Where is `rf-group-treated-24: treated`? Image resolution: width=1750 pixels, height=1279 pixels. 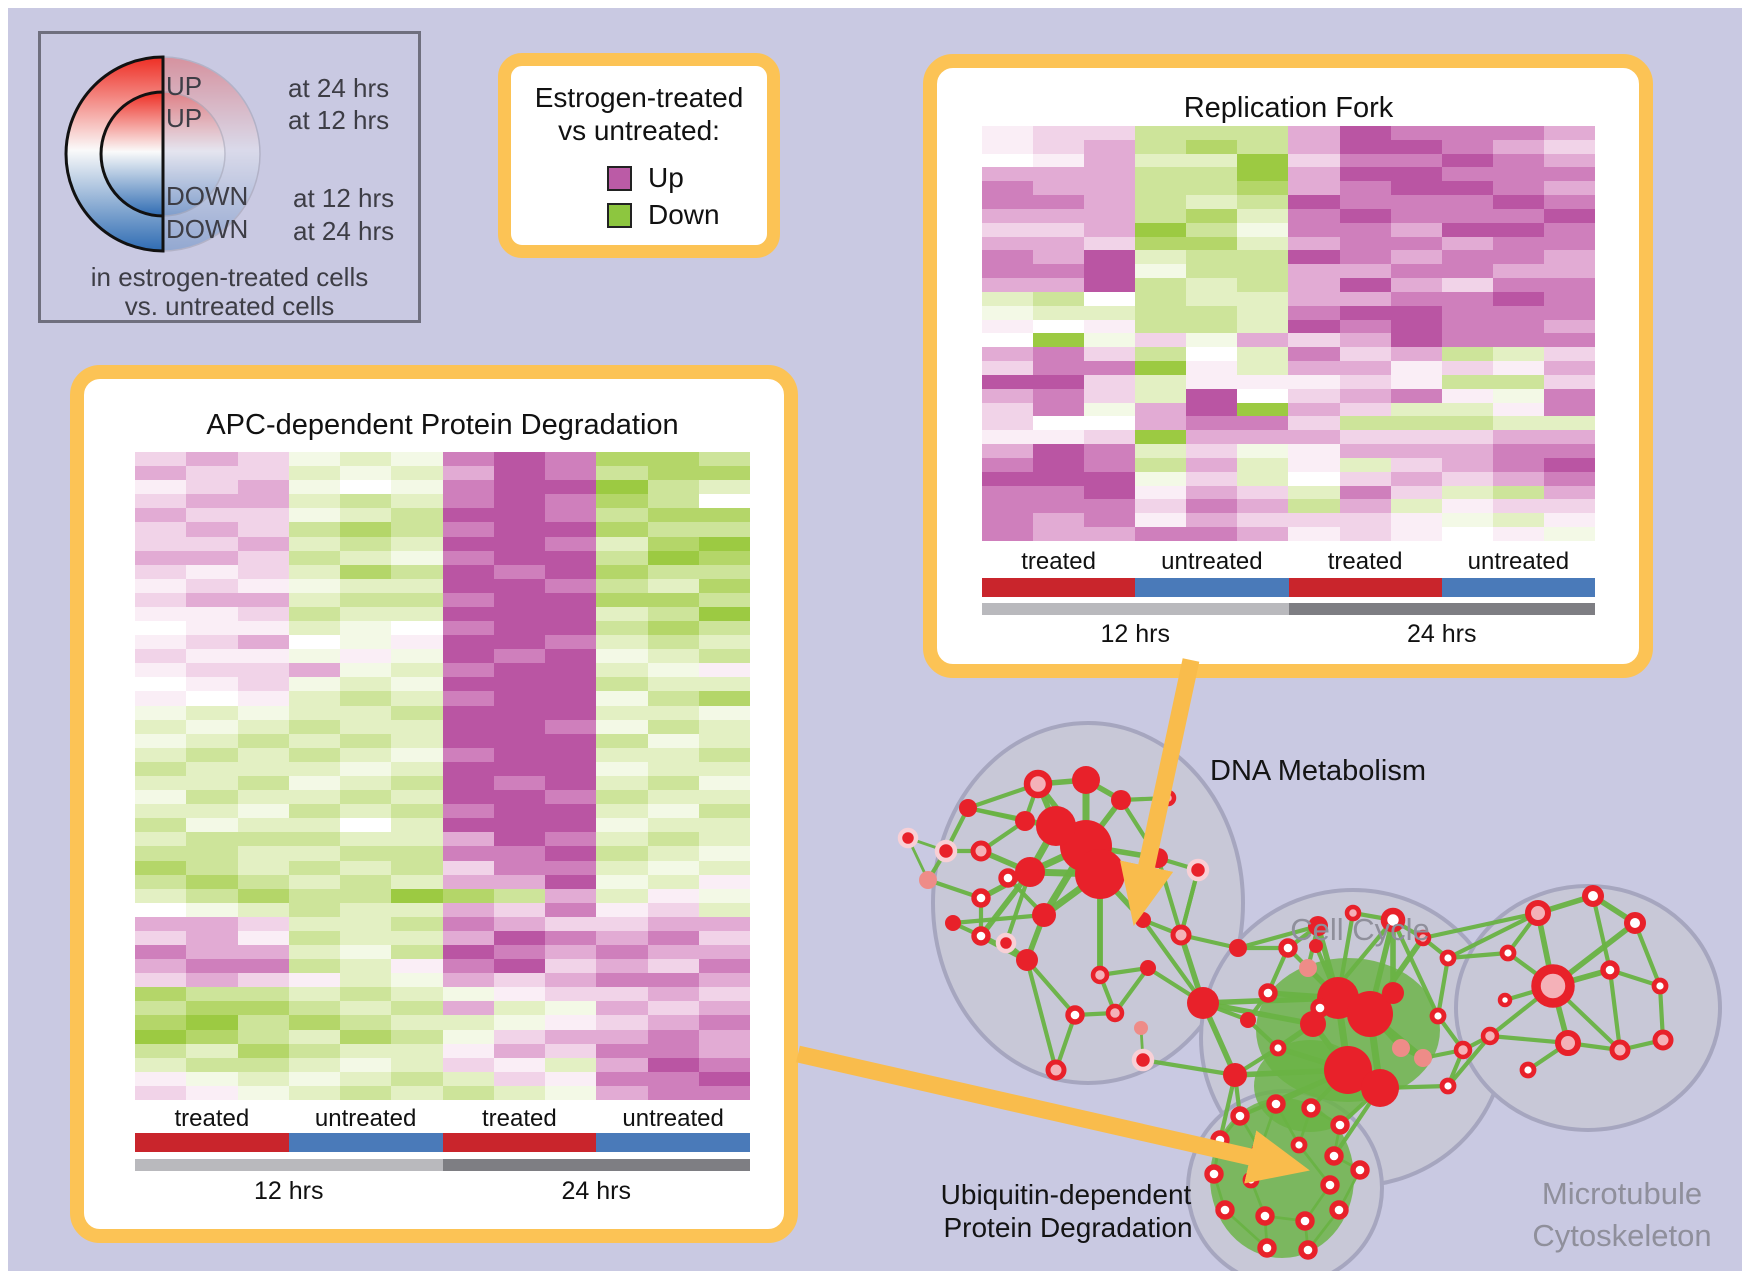 rf-group-treated-24: treated is located at coordinates (1365, 561).